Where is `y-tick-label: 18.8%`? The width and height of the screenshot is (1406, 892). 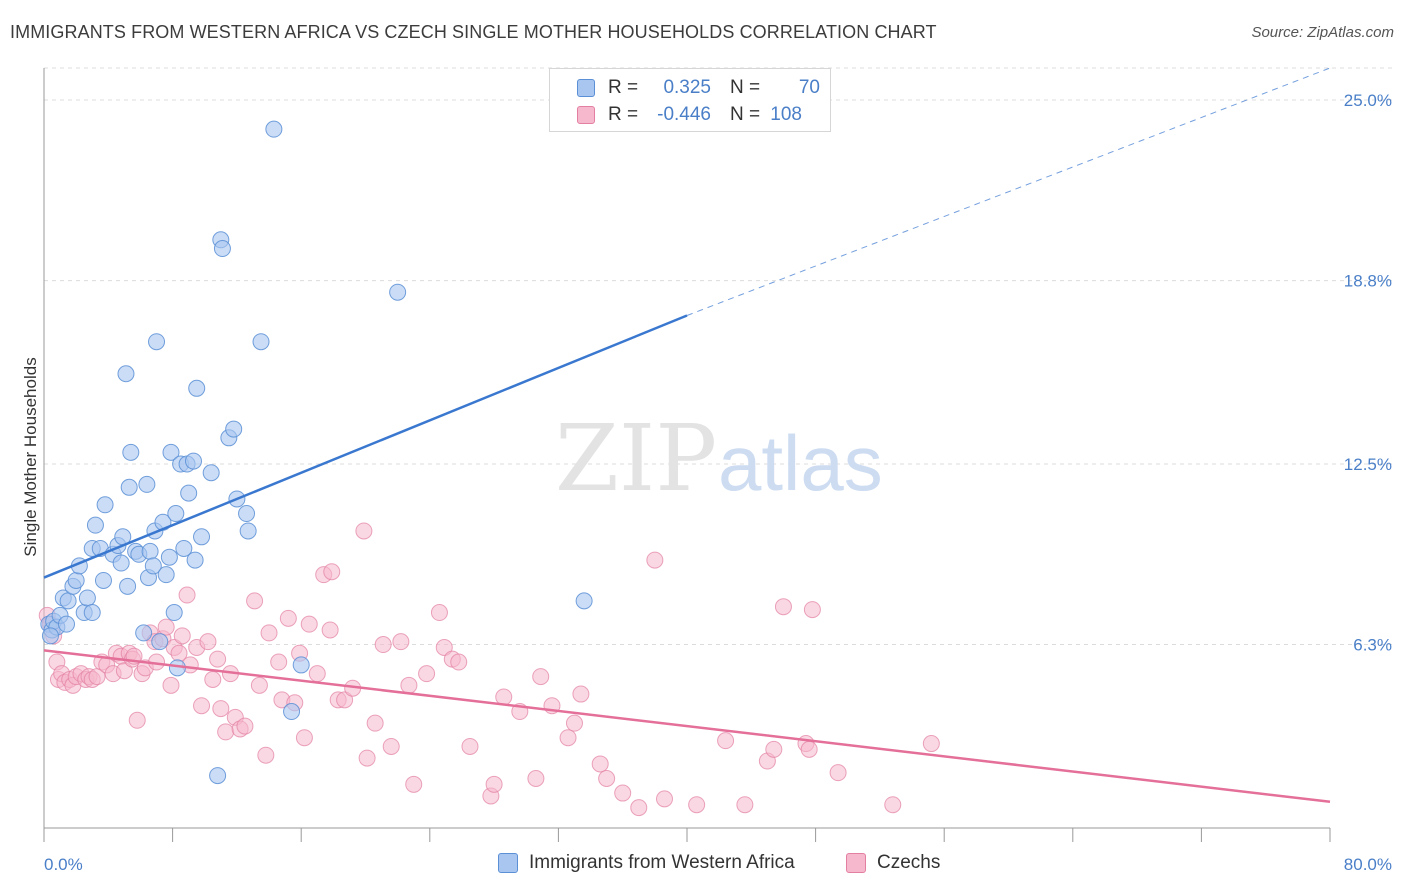 y-tick-label: 18.8% is located at coordinates (1368, 281).